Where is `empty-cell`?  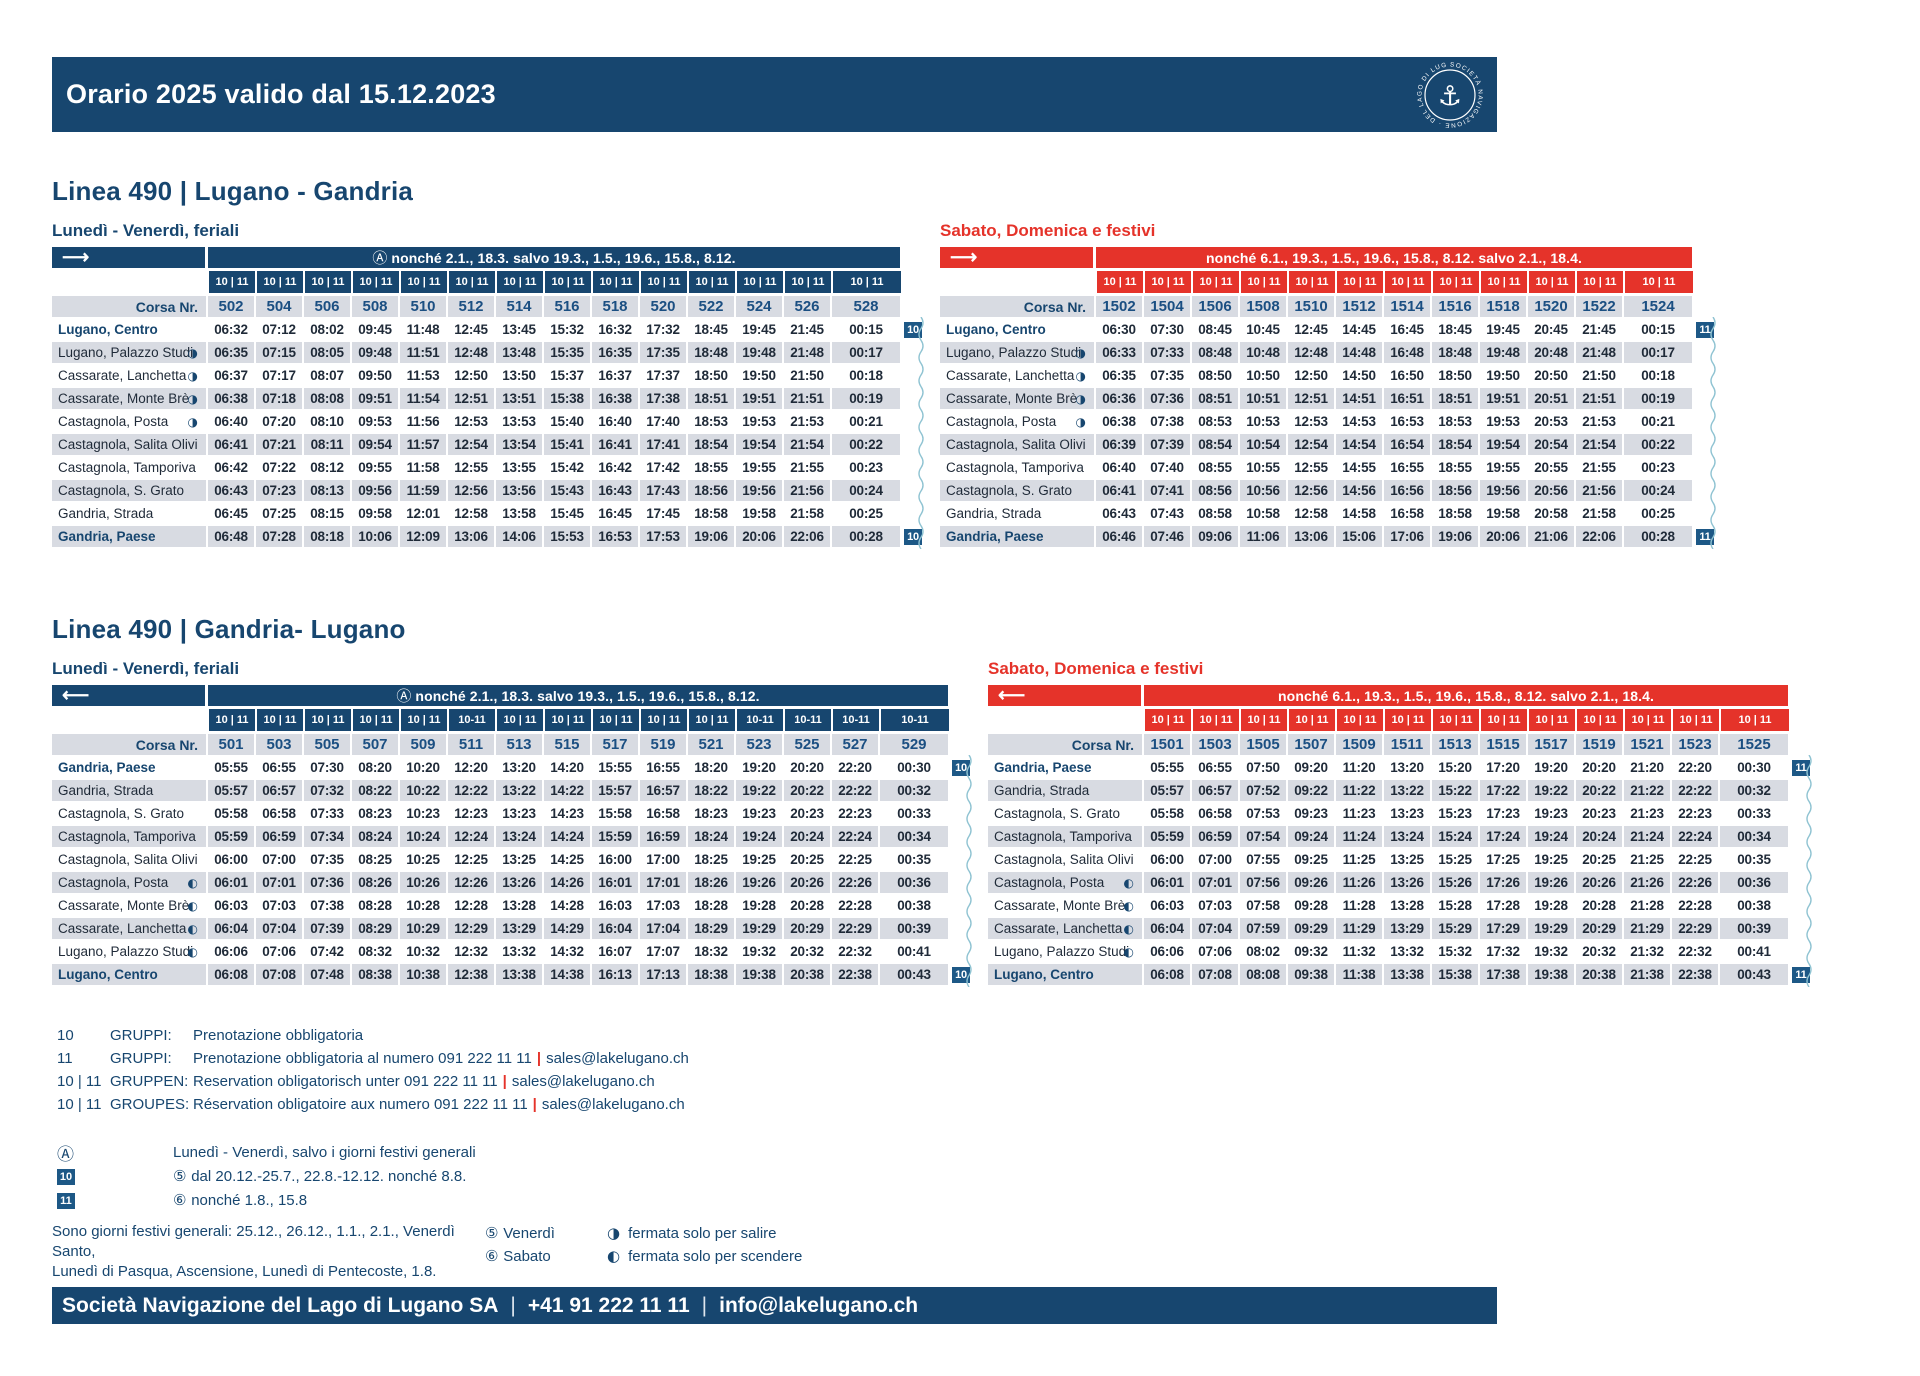 empty-cell is located at coordinates (1066, 721).